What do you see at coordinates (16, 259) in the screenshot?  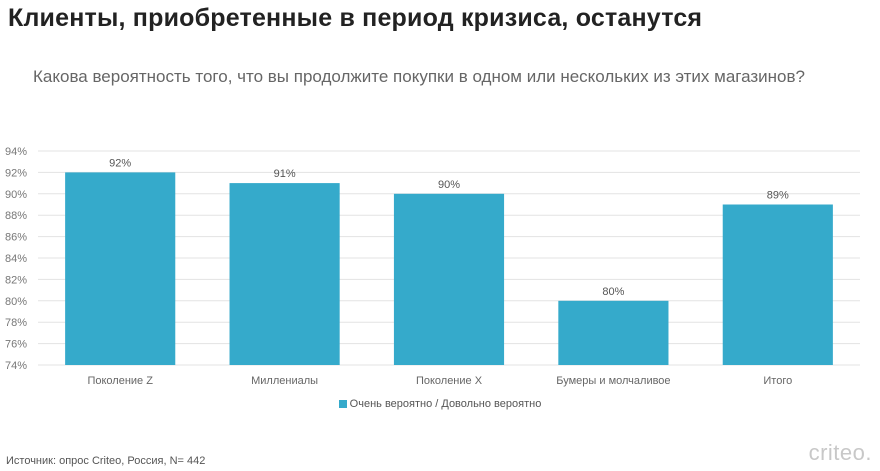 I see `y-tick-label: 84%` at bounding box center [16, 259].